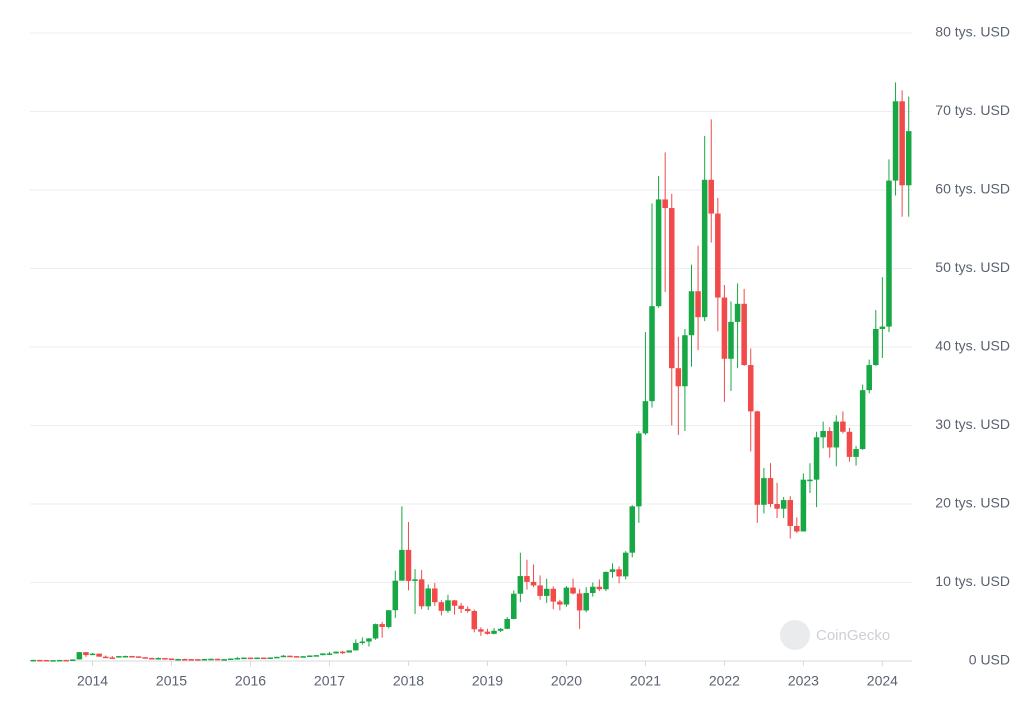 Image resolution: width=1024 pixels, height=703 pixels. Describe the element at coordinates (882, 681) in the screenshot. I see `x-tick-label: 2024` at that location.